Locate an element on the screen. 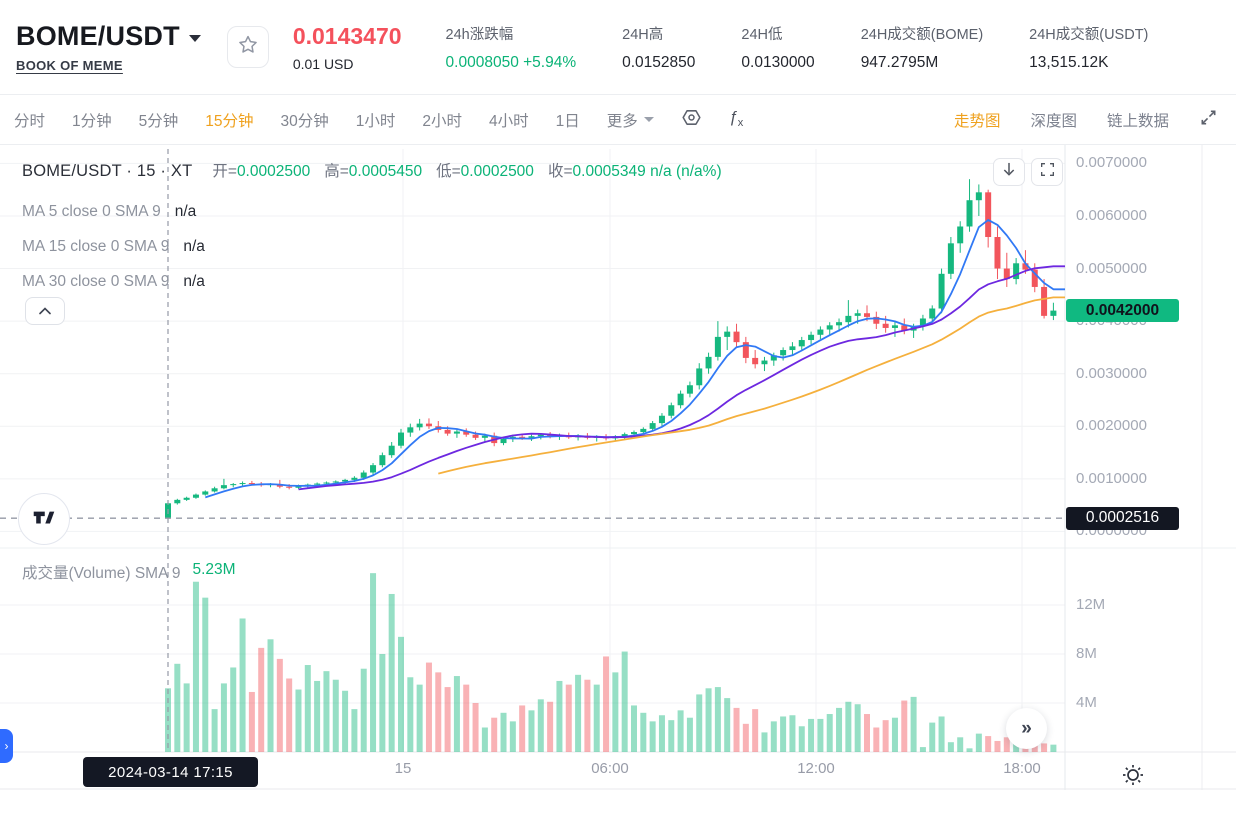 The width and height of the screenshot is (1236, 814). time-axis-label: 18:00 is located at coordinates (1022, 768).